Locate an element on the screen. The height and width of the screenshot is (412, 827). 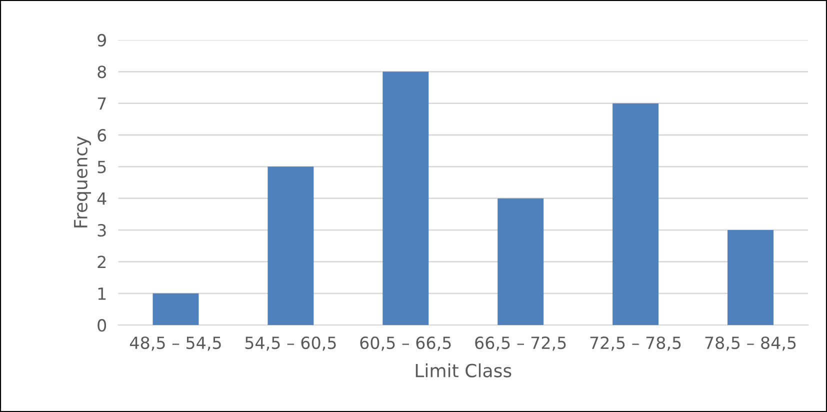
y-axis-title: Frequency is located at coordinates (82, 182).